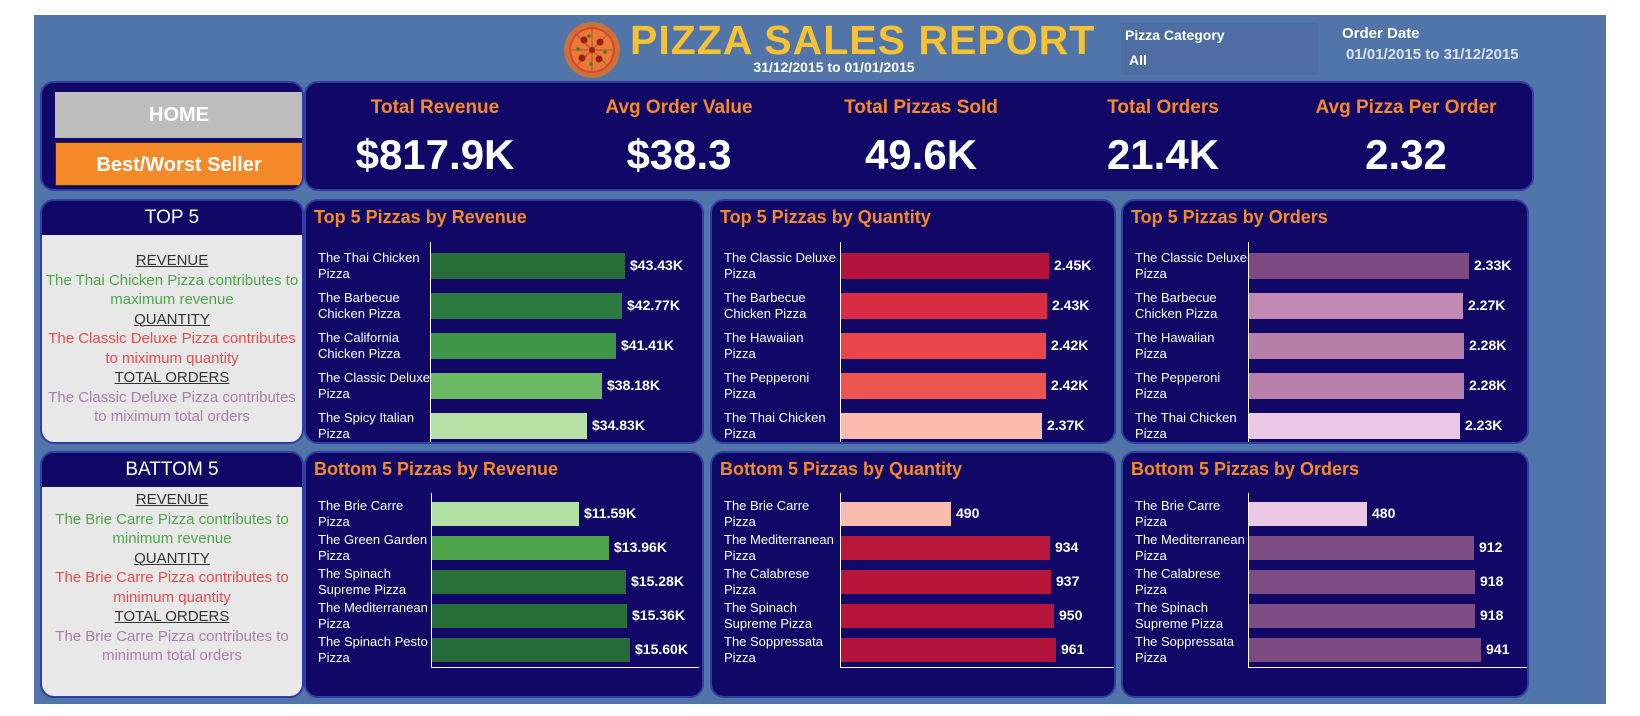  Describe the element at coordinates (178, 164) in the screenshot. I see `best-worst-seller-button: Best/Worst Seller` at that location.